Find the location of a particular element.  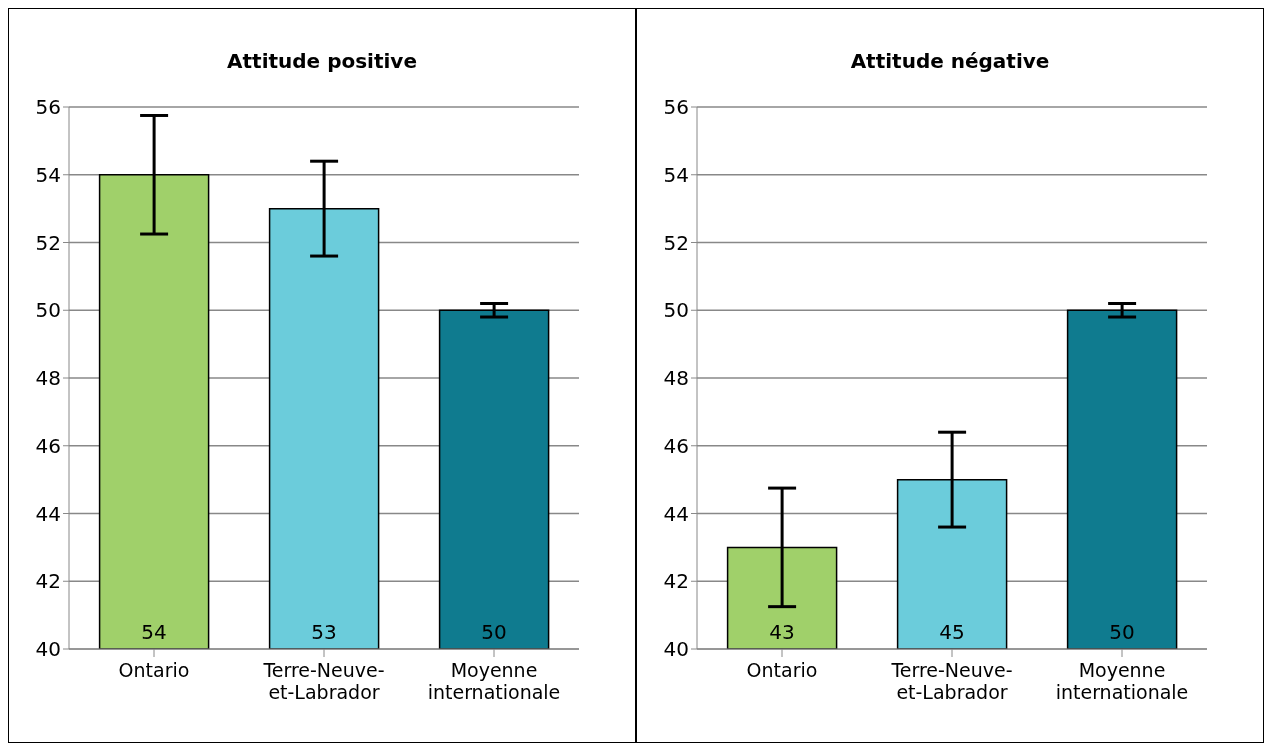

data-label: 43 is located at coordinates (782, 632).